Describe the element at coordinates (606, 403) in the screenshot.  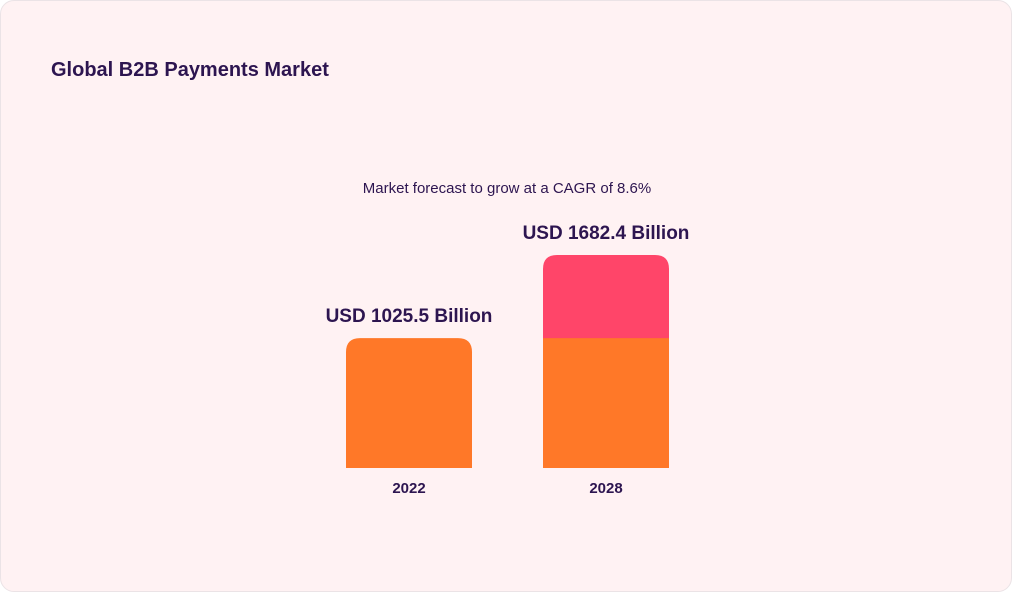
I see `bar-2028-base-segment` at that location.